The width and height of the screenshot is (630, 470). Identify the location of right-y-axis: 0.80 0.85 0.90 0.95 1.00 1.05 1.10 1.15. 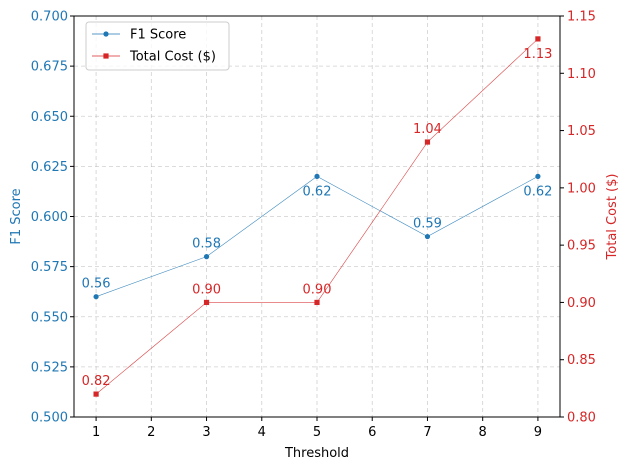
(578, 218).